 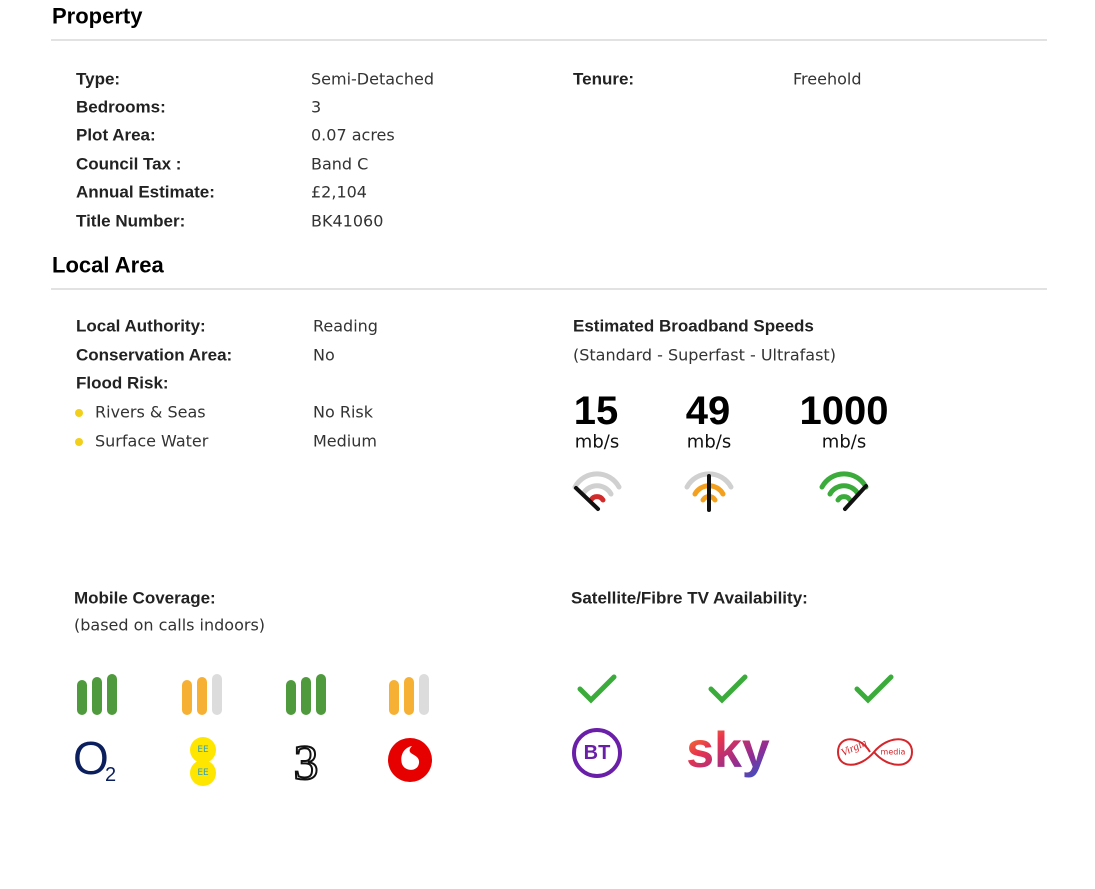 I want to click on label: Surface Water, so click(x=152, y=441).